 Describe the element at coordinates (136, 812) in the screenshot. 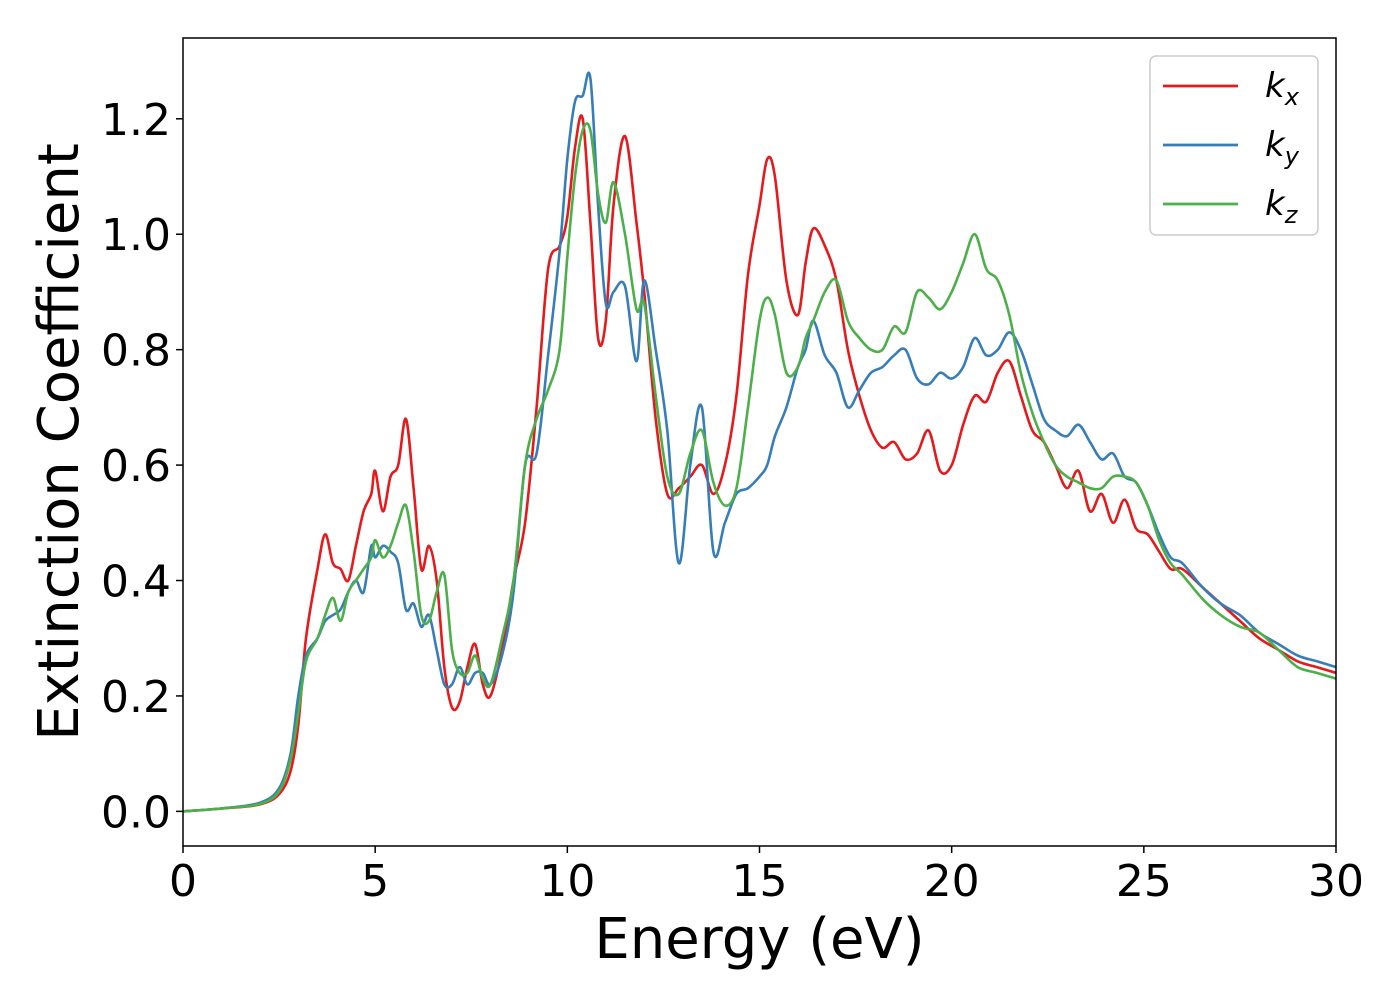

I see `y-tick-label: 0.0` at that location.